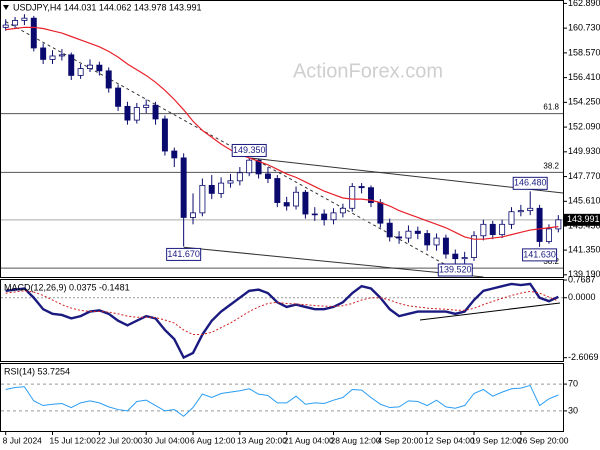  What do you see at coordinates (584, 126) in the screenshot?
I see `y-tick-label: 152.090` at bounding box center [584, 126].